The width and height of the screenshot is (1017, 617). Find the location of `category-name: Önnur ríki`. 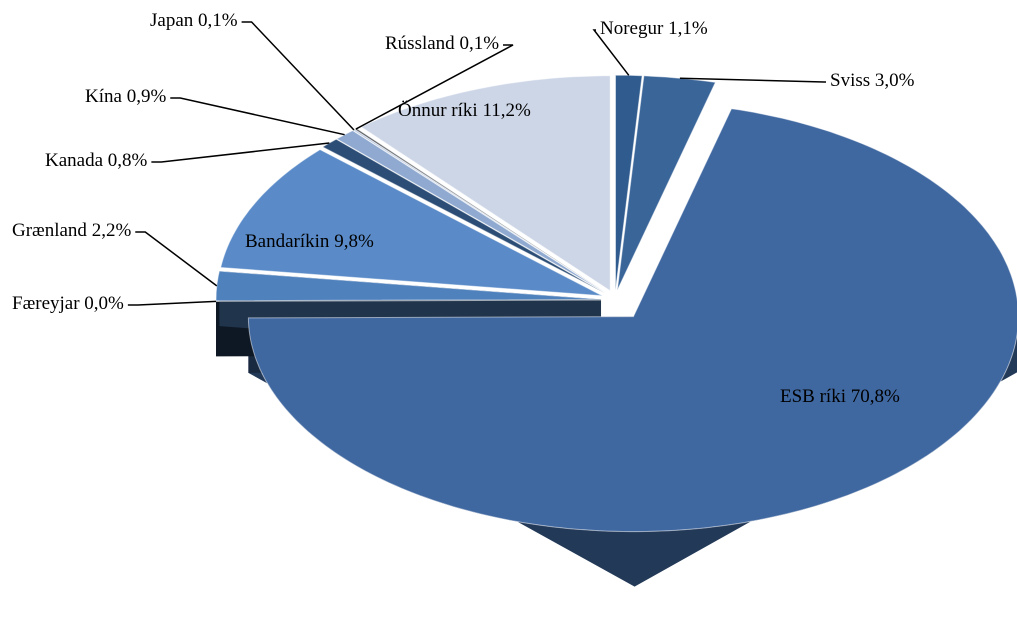

category-name: Önnur ríki is located at coordinates (438, 110).